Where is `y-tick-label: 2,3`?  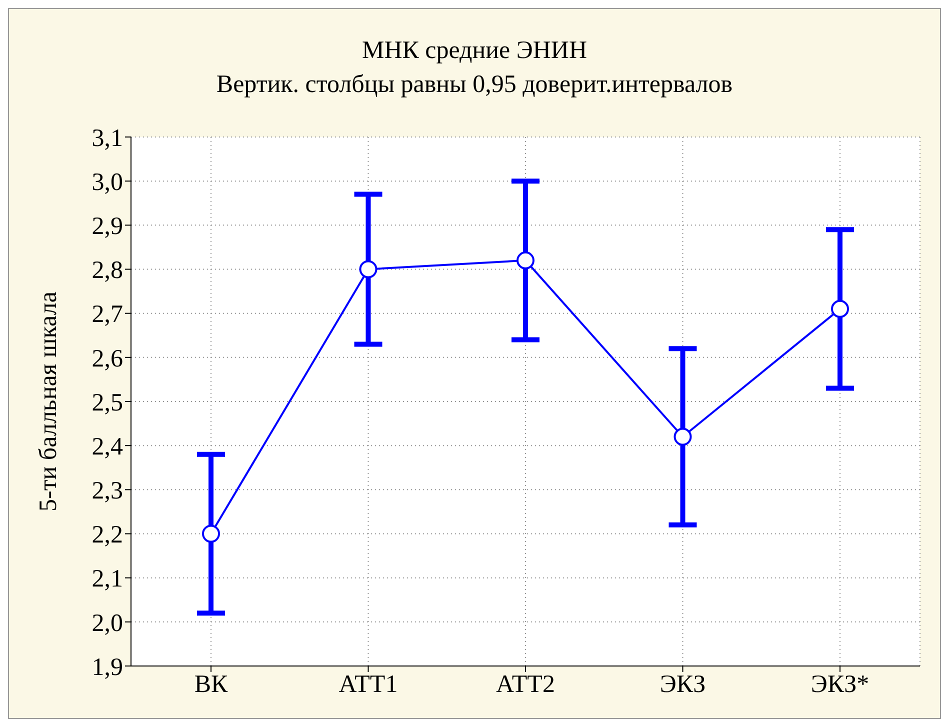
y-tick-label: 2,3 is located at coordinates (107, 491).